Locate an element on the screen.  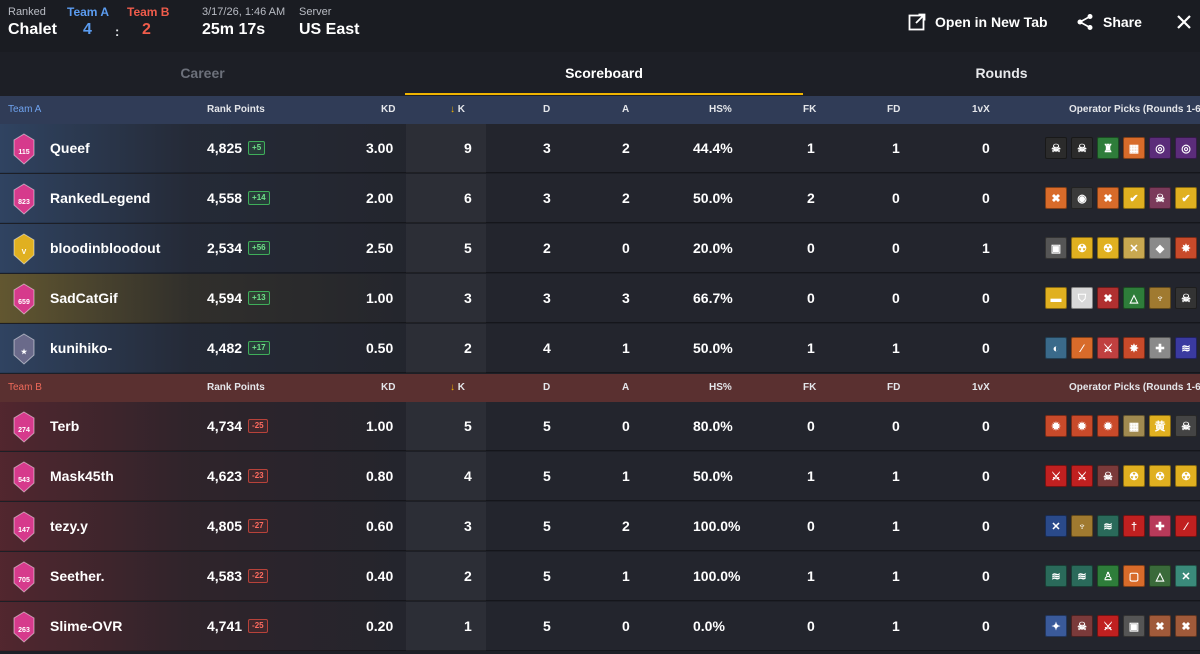
player-row: 543 Mask45th 4,623 -23 0.80 4 5 1 50.0% 1 1 0 ⚔ ⚔ ☠ ☢ ☢ ☢ is located at coordinates (600, 476).